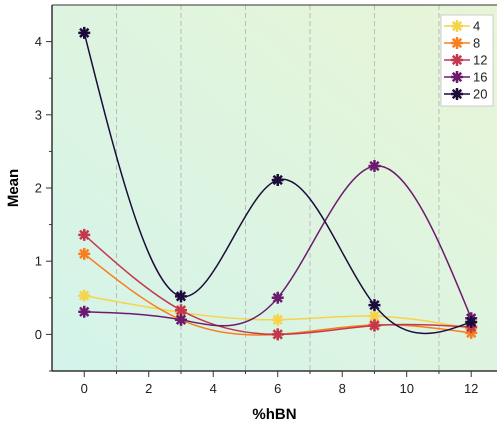 This screenshot has height=431, width=499. Describe the element at coordinates (38, 334) in the screenshot. I see `y-tick-label: 0` at that location.